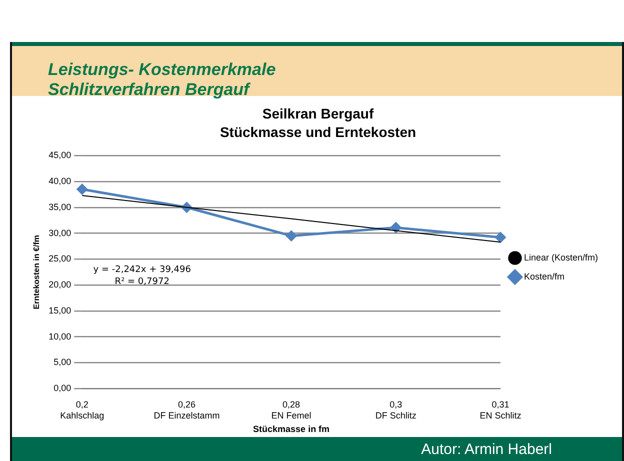 This screenshot has height=461, width=624. I want to click on y-tick-label: 40,00, so click(60, 181).